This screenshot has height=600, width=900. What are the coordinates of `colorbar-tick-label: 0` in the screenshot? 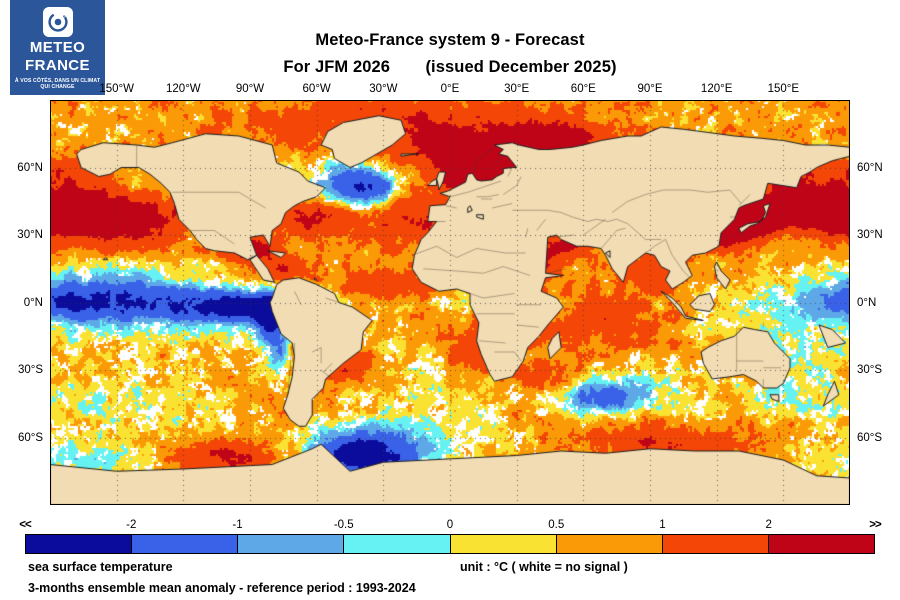 It's located at (450, 525).